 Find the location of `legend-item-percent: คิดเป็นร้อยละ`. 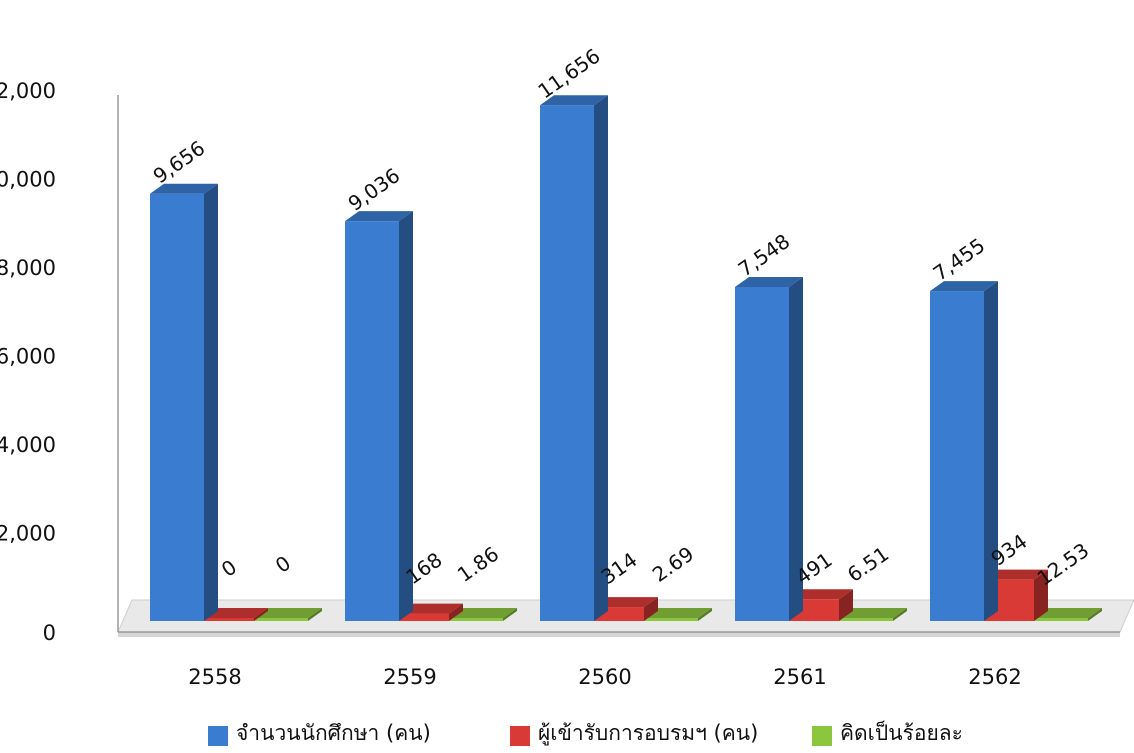

legend-item-percent: คิดเป็นร้อยละ is located at coordinates (887, 733).